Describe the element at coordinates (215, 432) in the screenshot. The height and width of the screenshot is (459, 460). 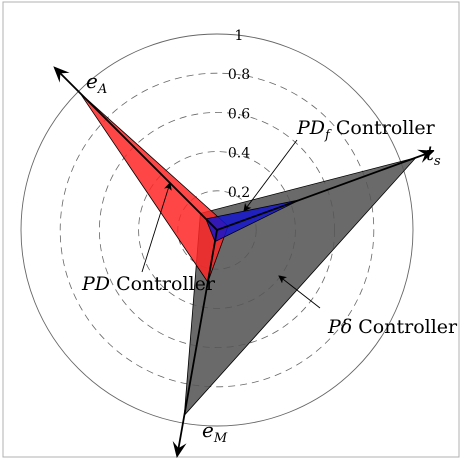
I see `axis-label-eM: eM` at that location.